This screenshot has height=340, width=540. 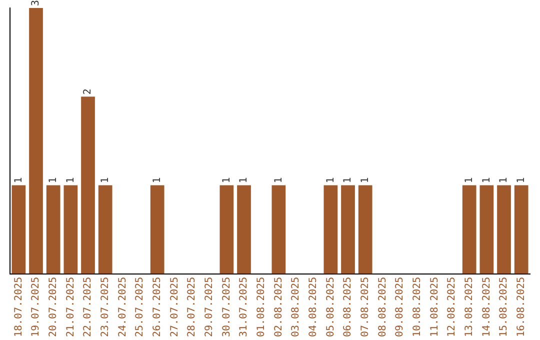 What do you see at coordinates (504, 307) in the screenshot?
I see `x-tick-label: 15.08.2025` at bounding box center [504, 307].